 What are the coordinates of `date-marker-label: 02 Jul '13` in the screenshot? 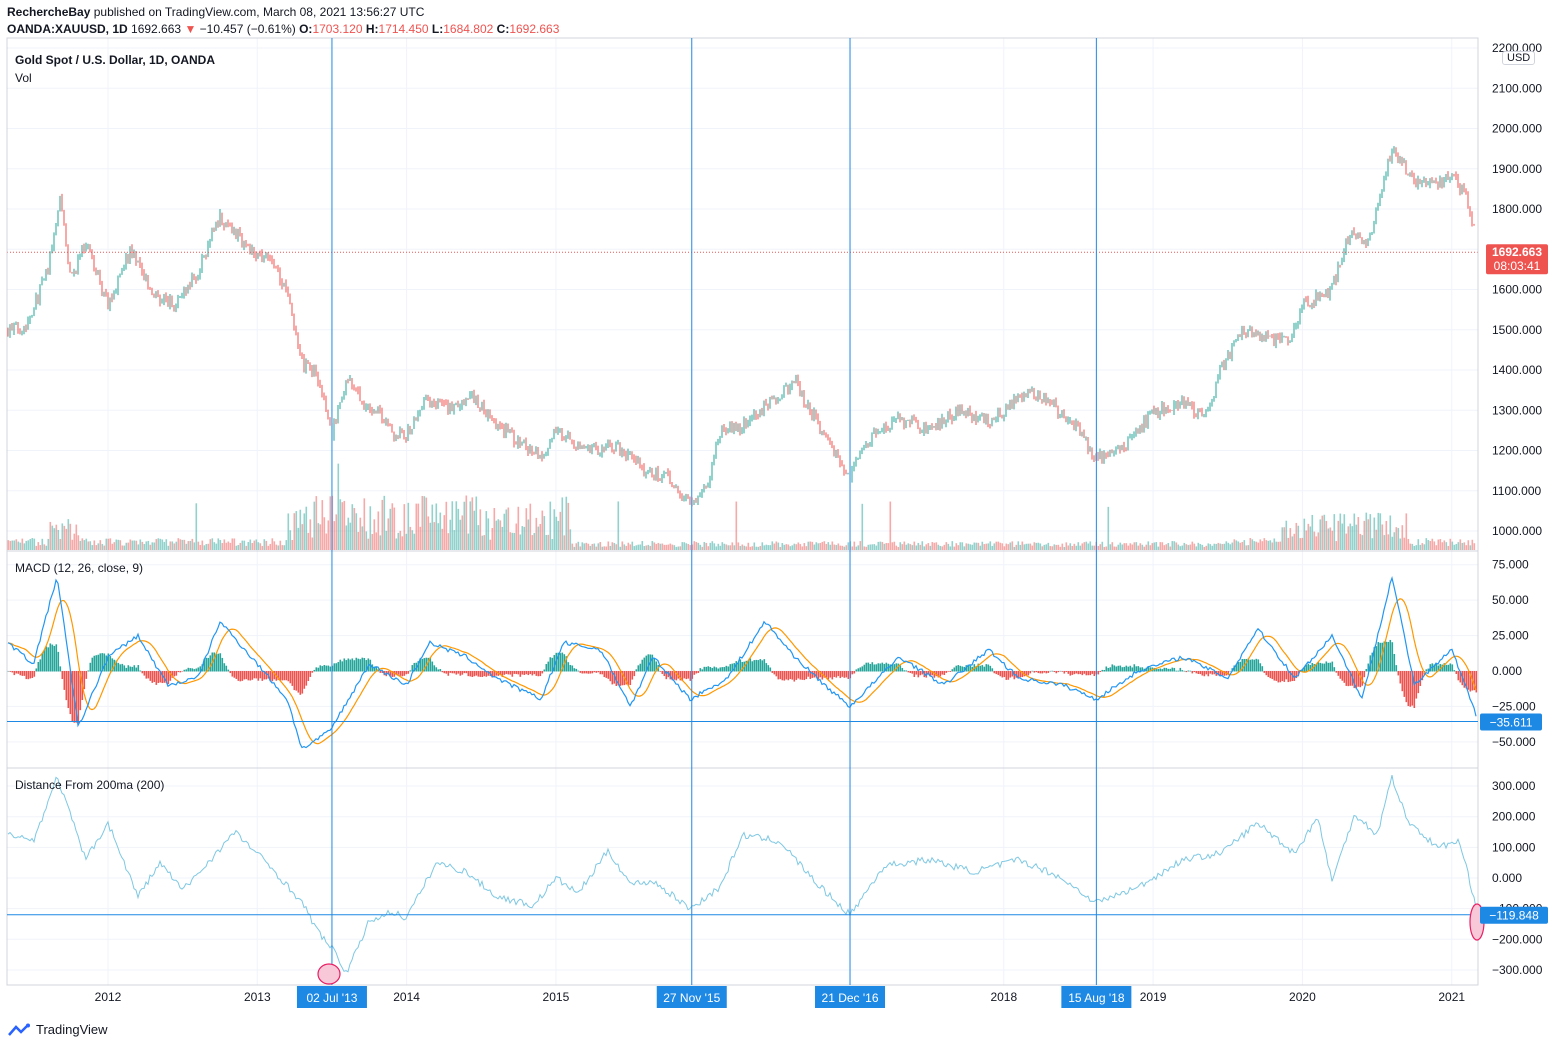 It's located at (331, 998).